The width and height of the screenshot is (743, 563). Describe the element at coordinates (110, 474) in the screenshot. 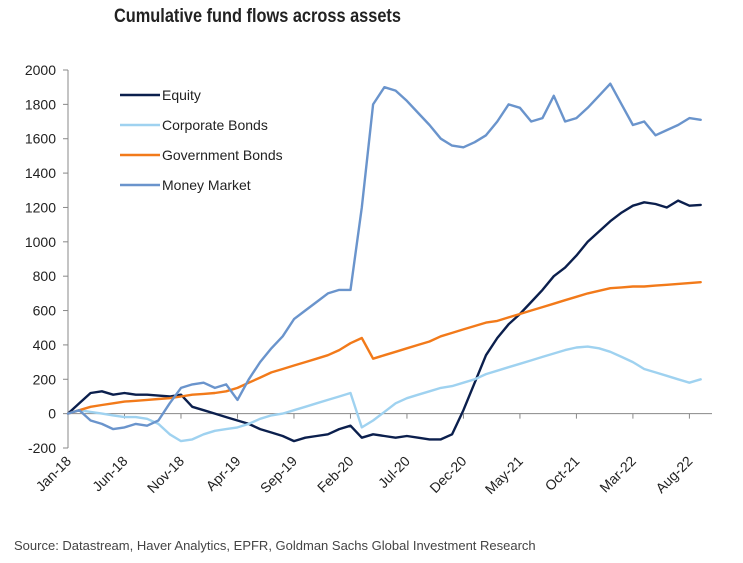

I see `x-tick-label: Jun-18` at that location.